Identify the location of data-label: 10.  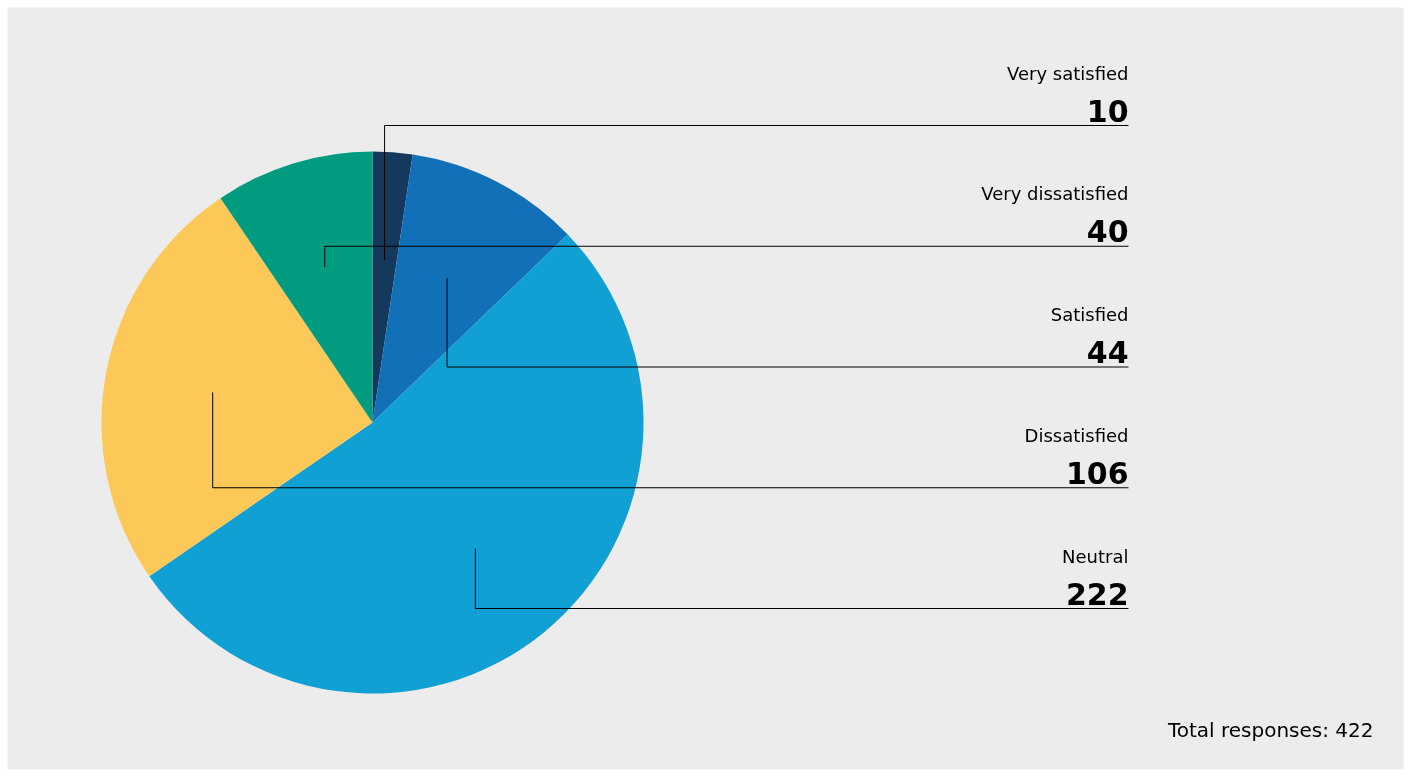
(1107, 111).